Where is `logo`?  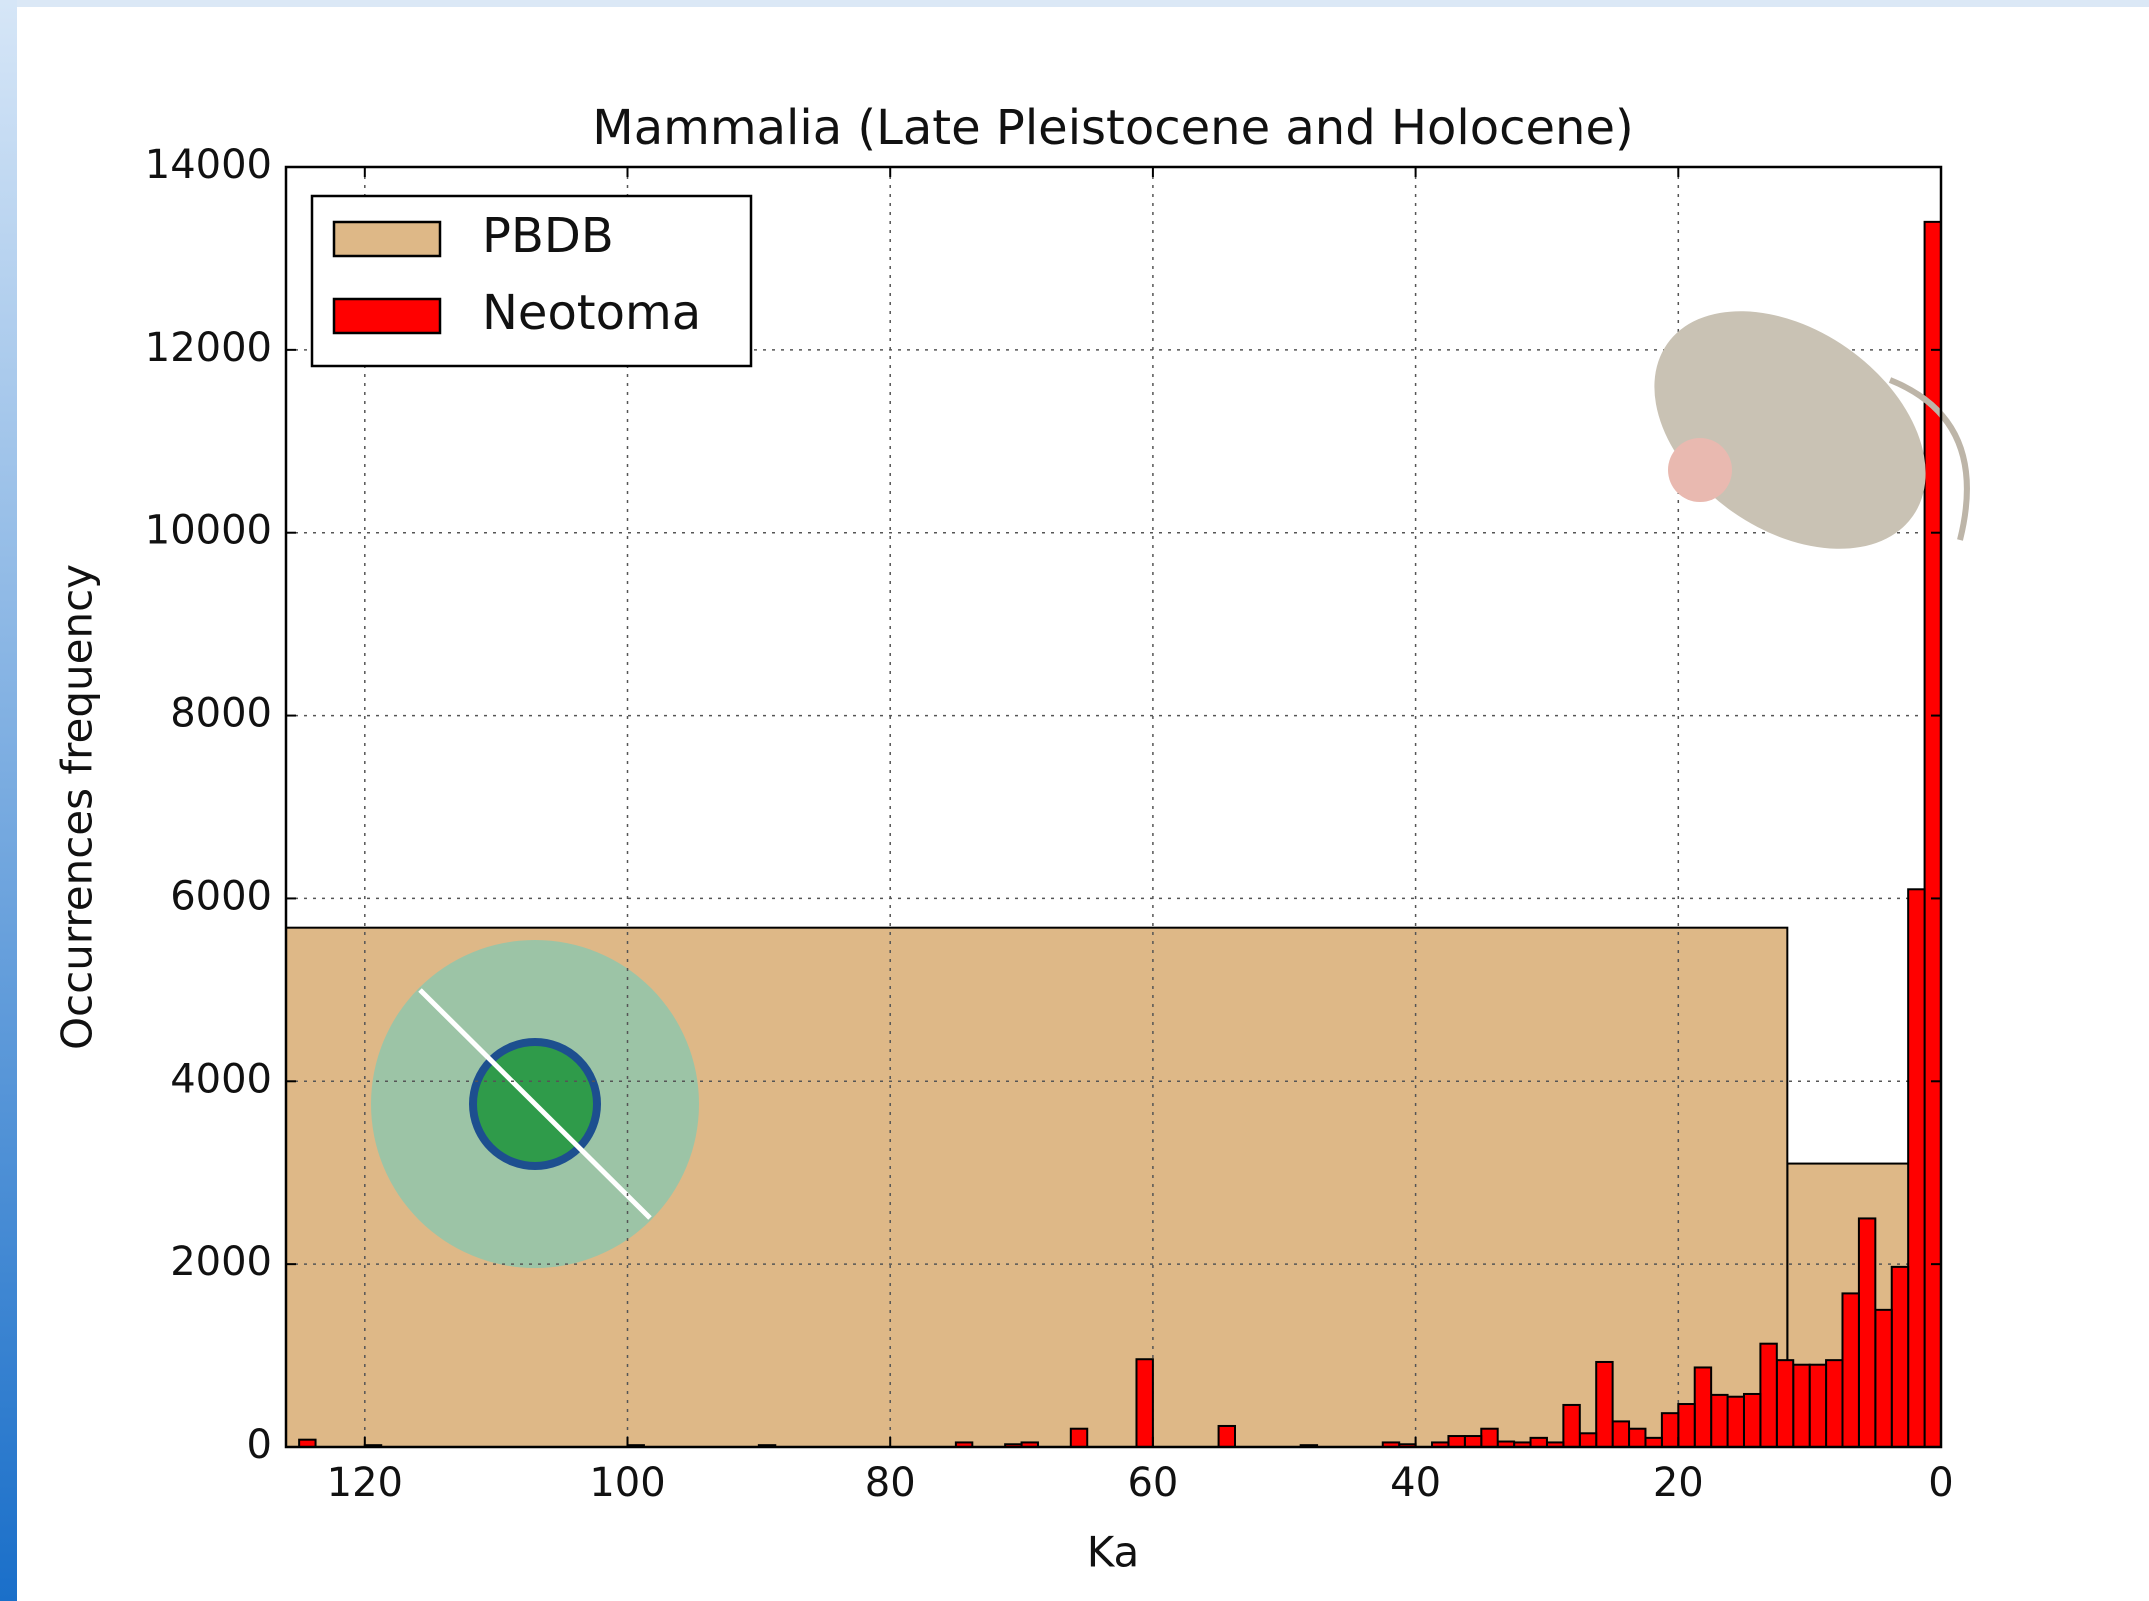
logo is located at coordinates (535, 1104).